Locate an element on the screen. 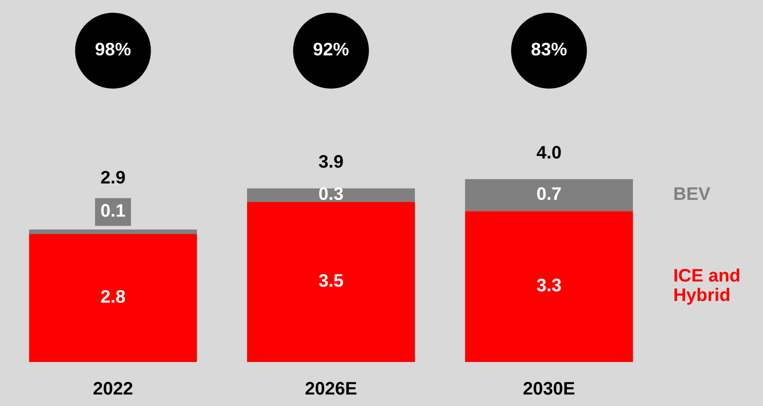  data-label: 0.1 is located at coordinates (113, 210).